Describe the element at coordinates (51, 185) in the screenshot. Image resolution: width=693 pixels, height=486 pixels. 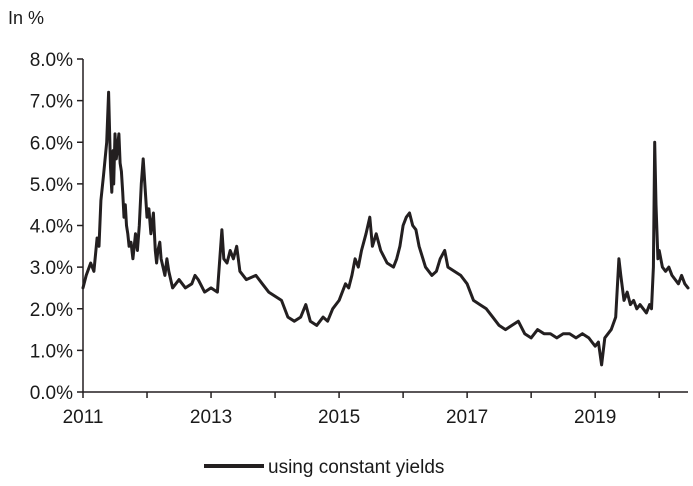
I see `y-tick-label: 5.0%` at that location.